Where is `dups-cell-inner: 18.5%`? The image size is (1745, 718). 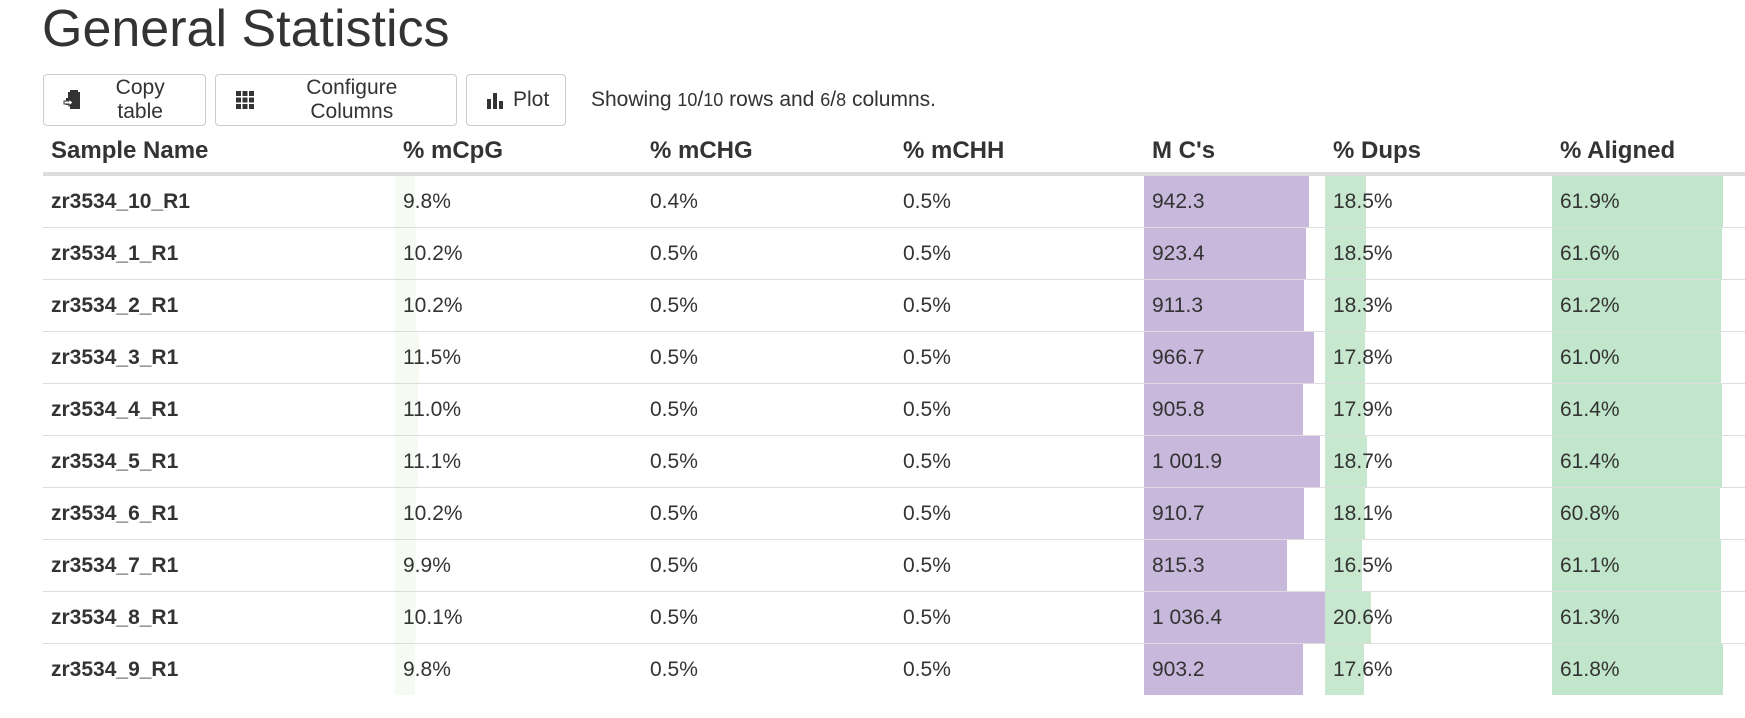
dups-cell-inner: 18.5% is located at coordinates (1438, 201).